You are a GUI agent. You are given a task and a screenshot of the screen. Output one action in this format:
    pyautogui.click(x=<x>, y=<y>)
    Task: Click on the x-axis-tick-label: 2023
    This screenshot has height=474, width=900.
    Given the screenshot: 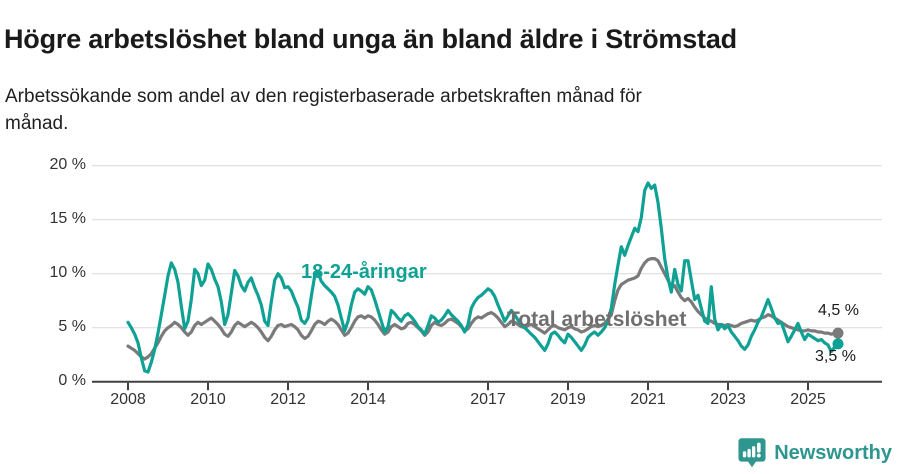 What is the action you would take?
    pyautogui.click(x=728, y=399)
    